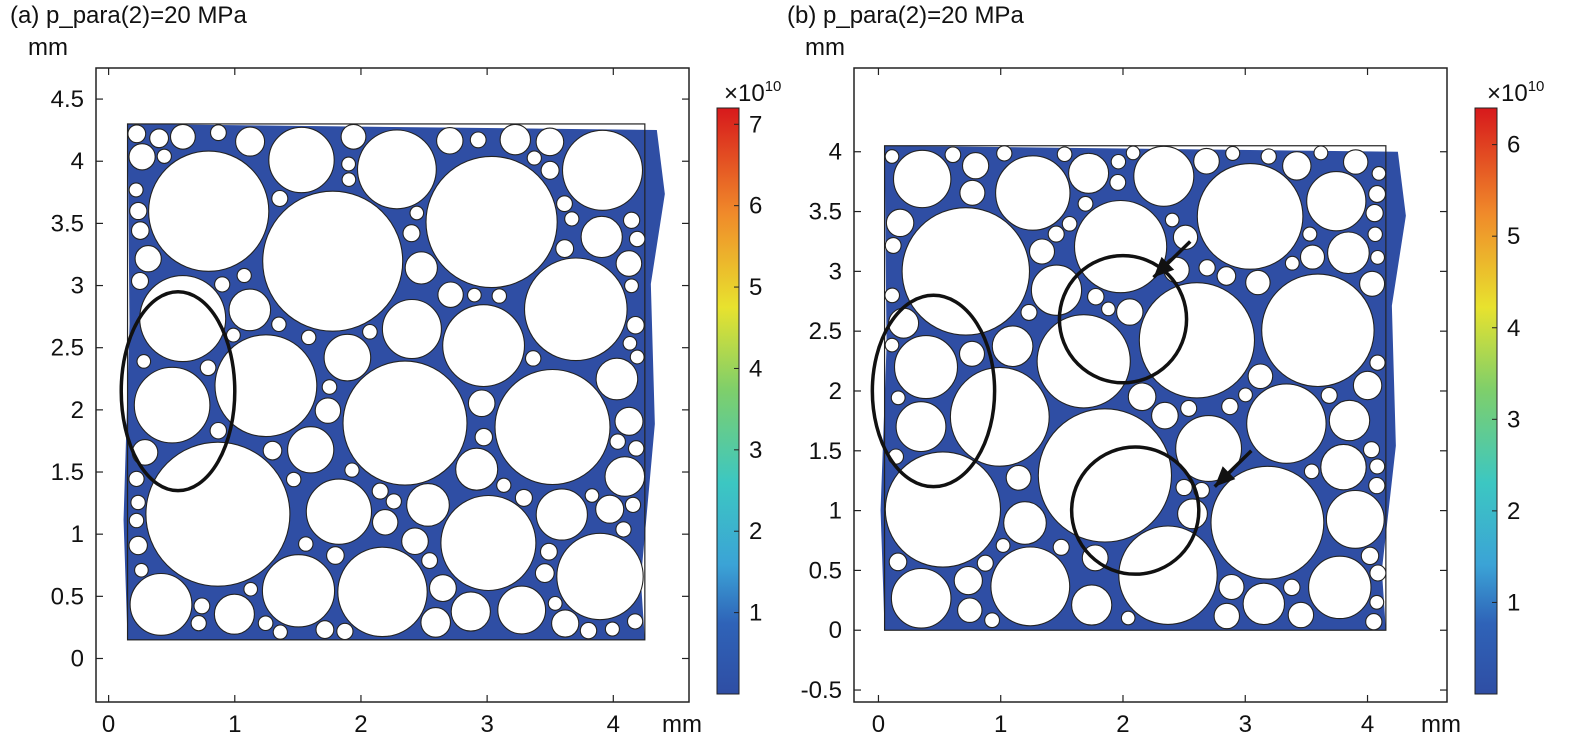 The height and width of the screenshot is (748, 1575). Describe the element at coordinates (755, 368) in the screenshot. I see `colorbar-tick-label: 4` at that location.